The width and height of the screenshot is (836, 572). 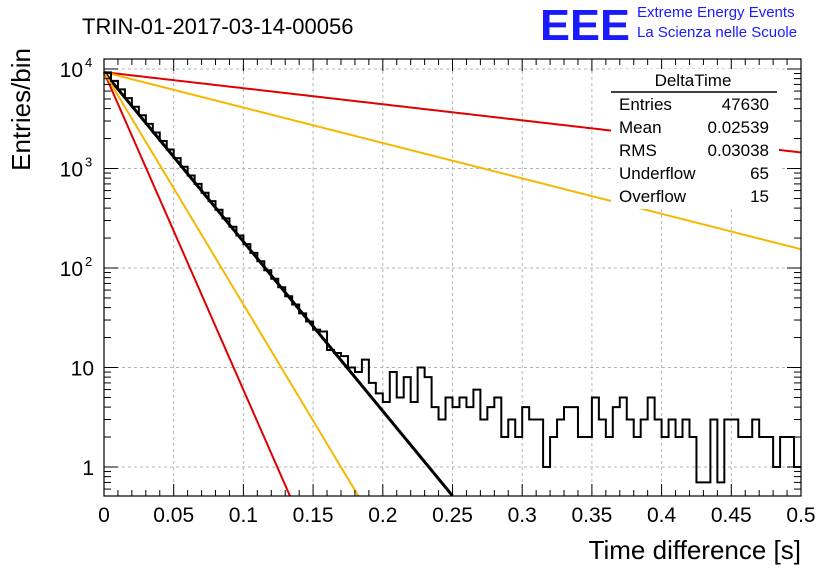 I want to click on stats-value: 0.02539, so click(x=738, y=127).